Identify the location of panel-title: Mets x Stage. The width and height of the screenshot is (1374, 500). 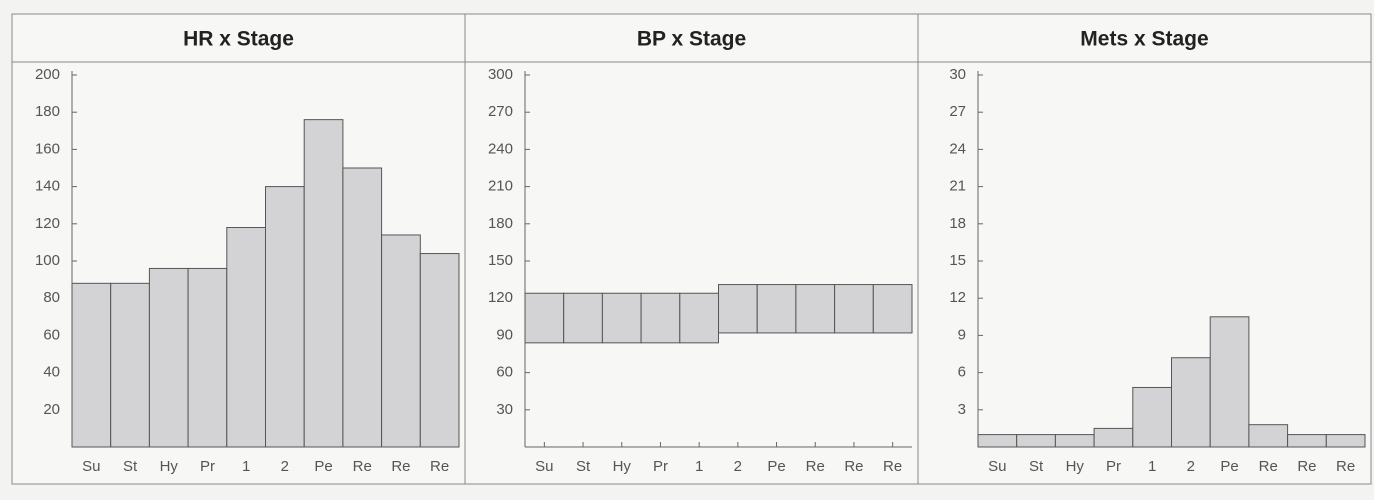
(1144, 39).